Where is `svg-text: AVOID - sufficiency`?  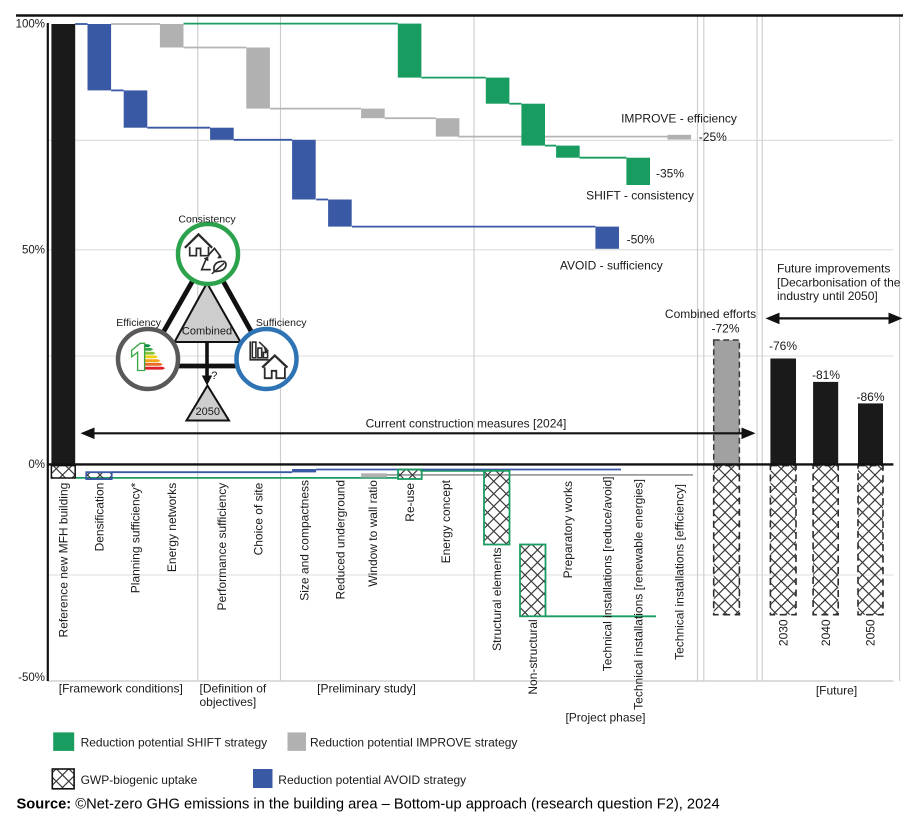
svg-text: AVOID - sufficiency is located at coordinates (611, 266).